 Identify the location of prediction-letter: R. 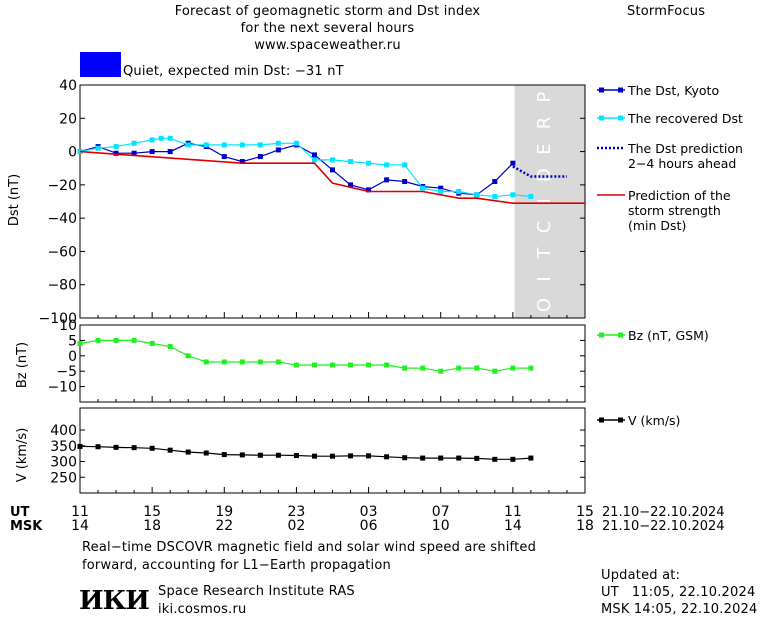
(544, 123).